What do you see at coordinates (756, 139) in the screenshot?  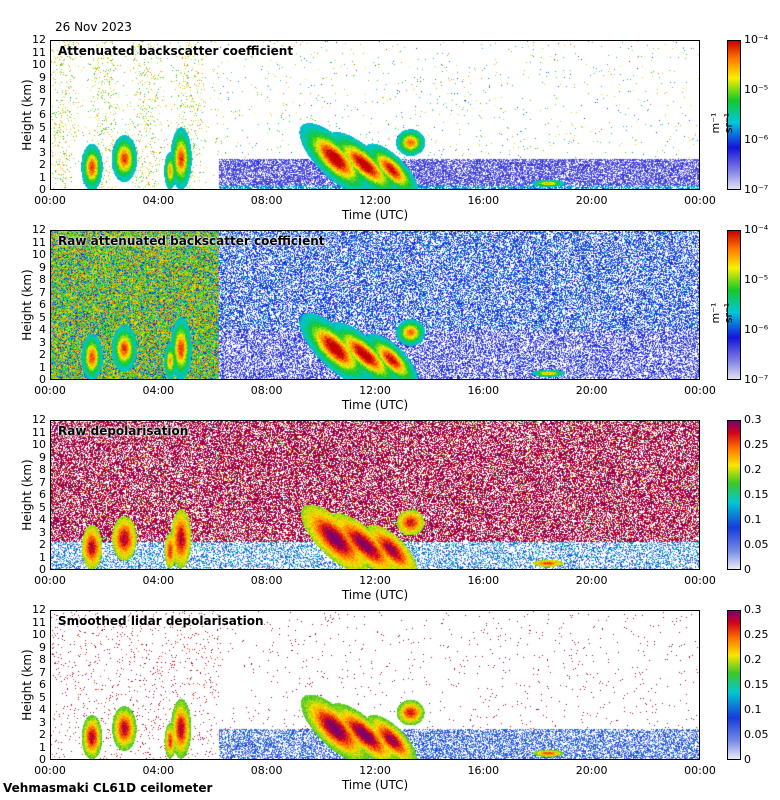 I see `colorbar-tick-label: 10⁻⁶` at bounding box center [756, 139].